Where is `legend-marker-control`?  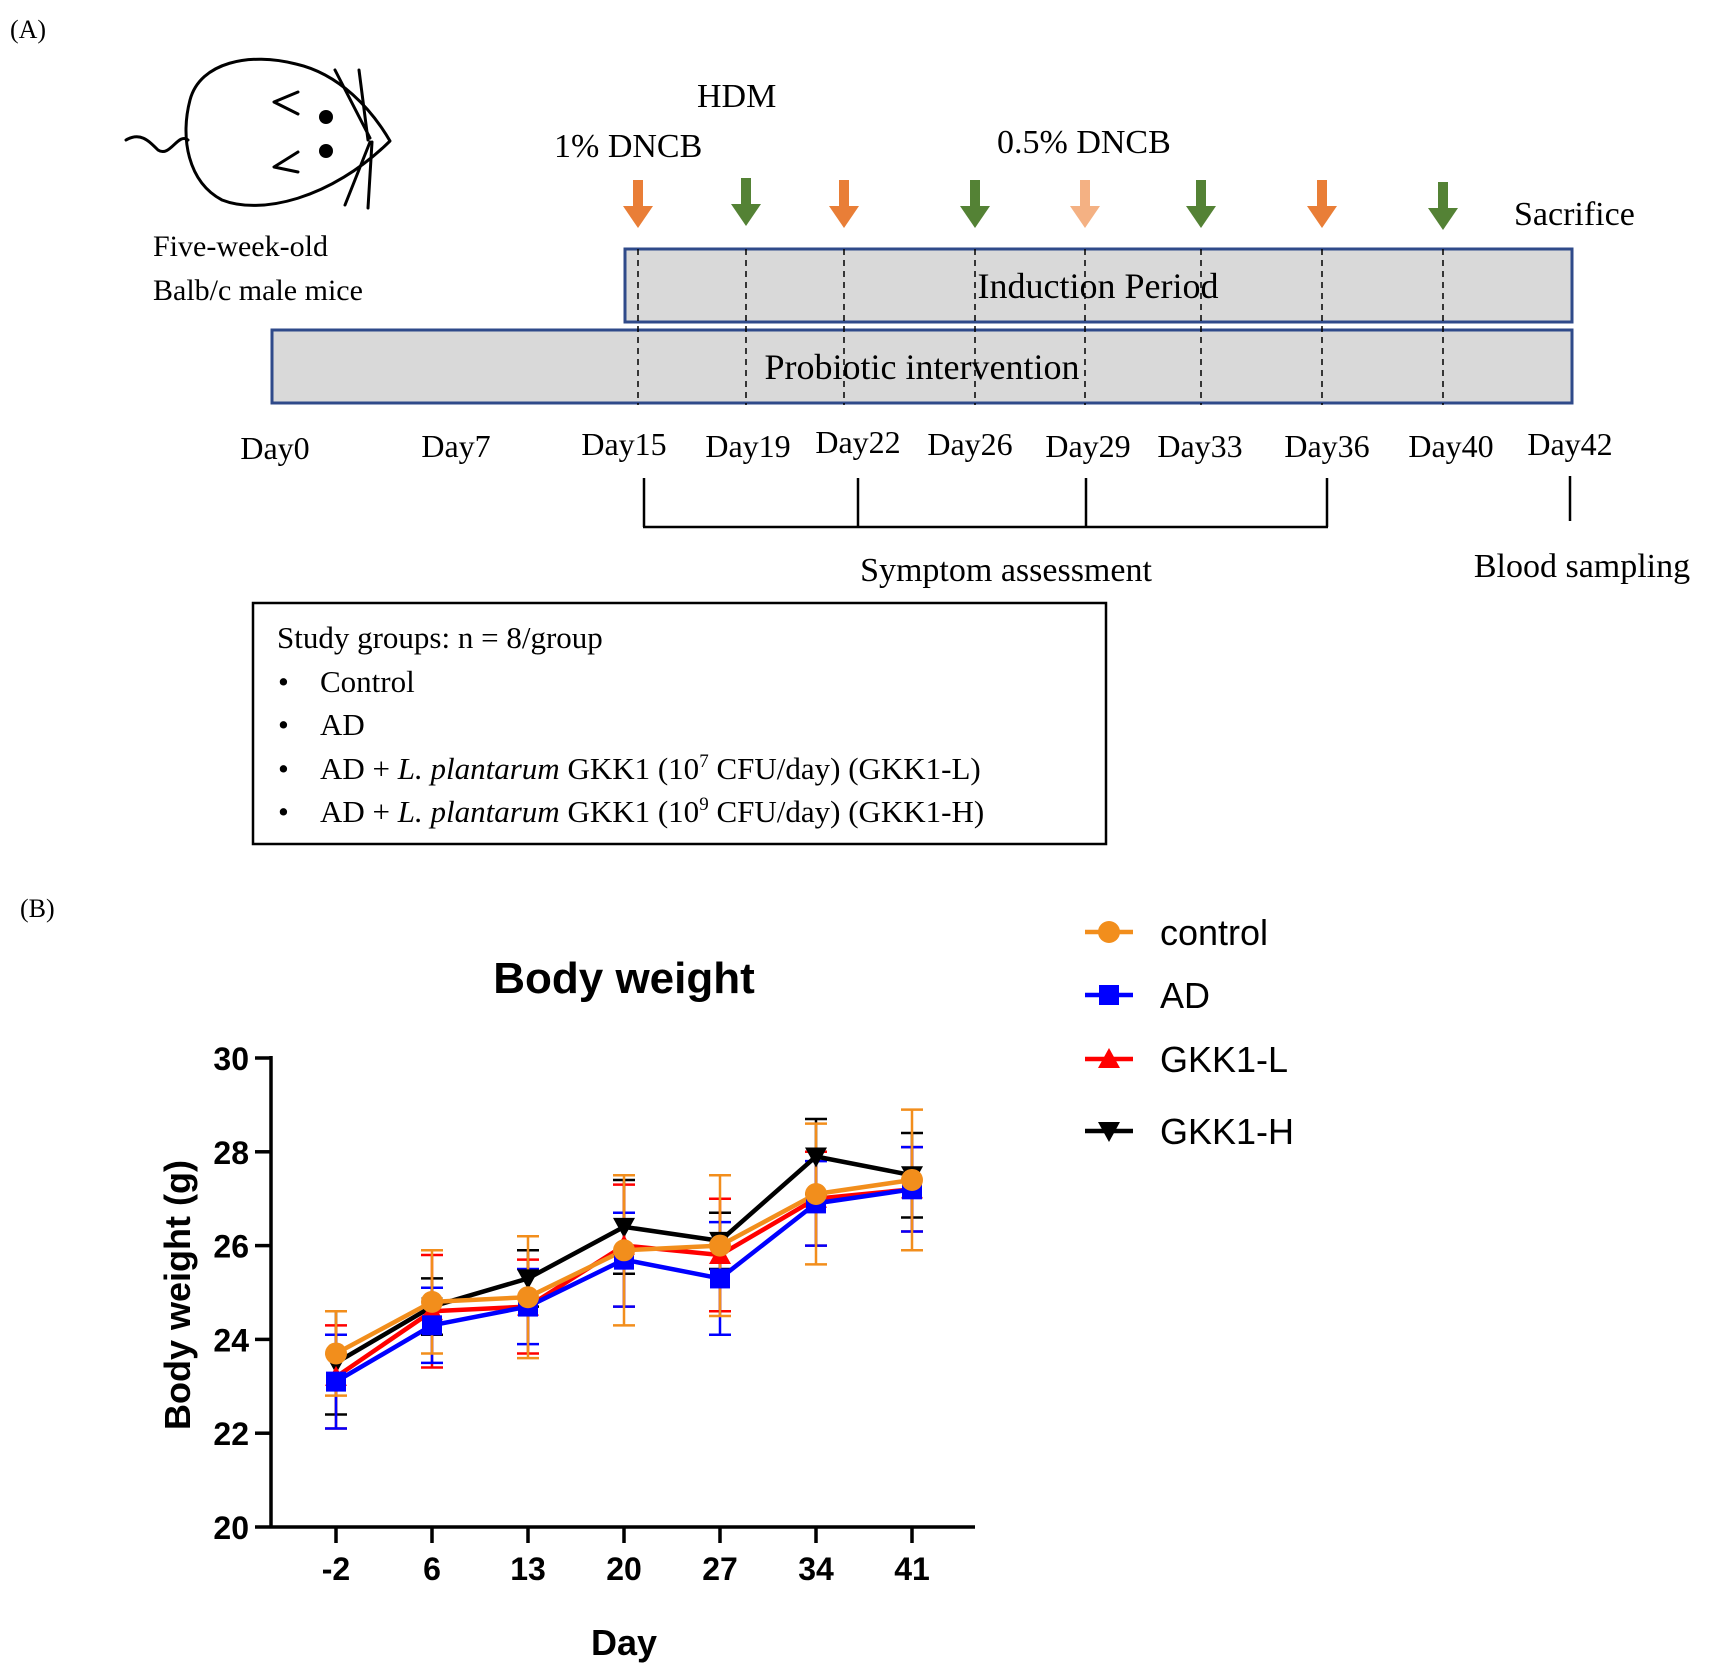
legend-marker-control is located at coordinates (1109, 932).